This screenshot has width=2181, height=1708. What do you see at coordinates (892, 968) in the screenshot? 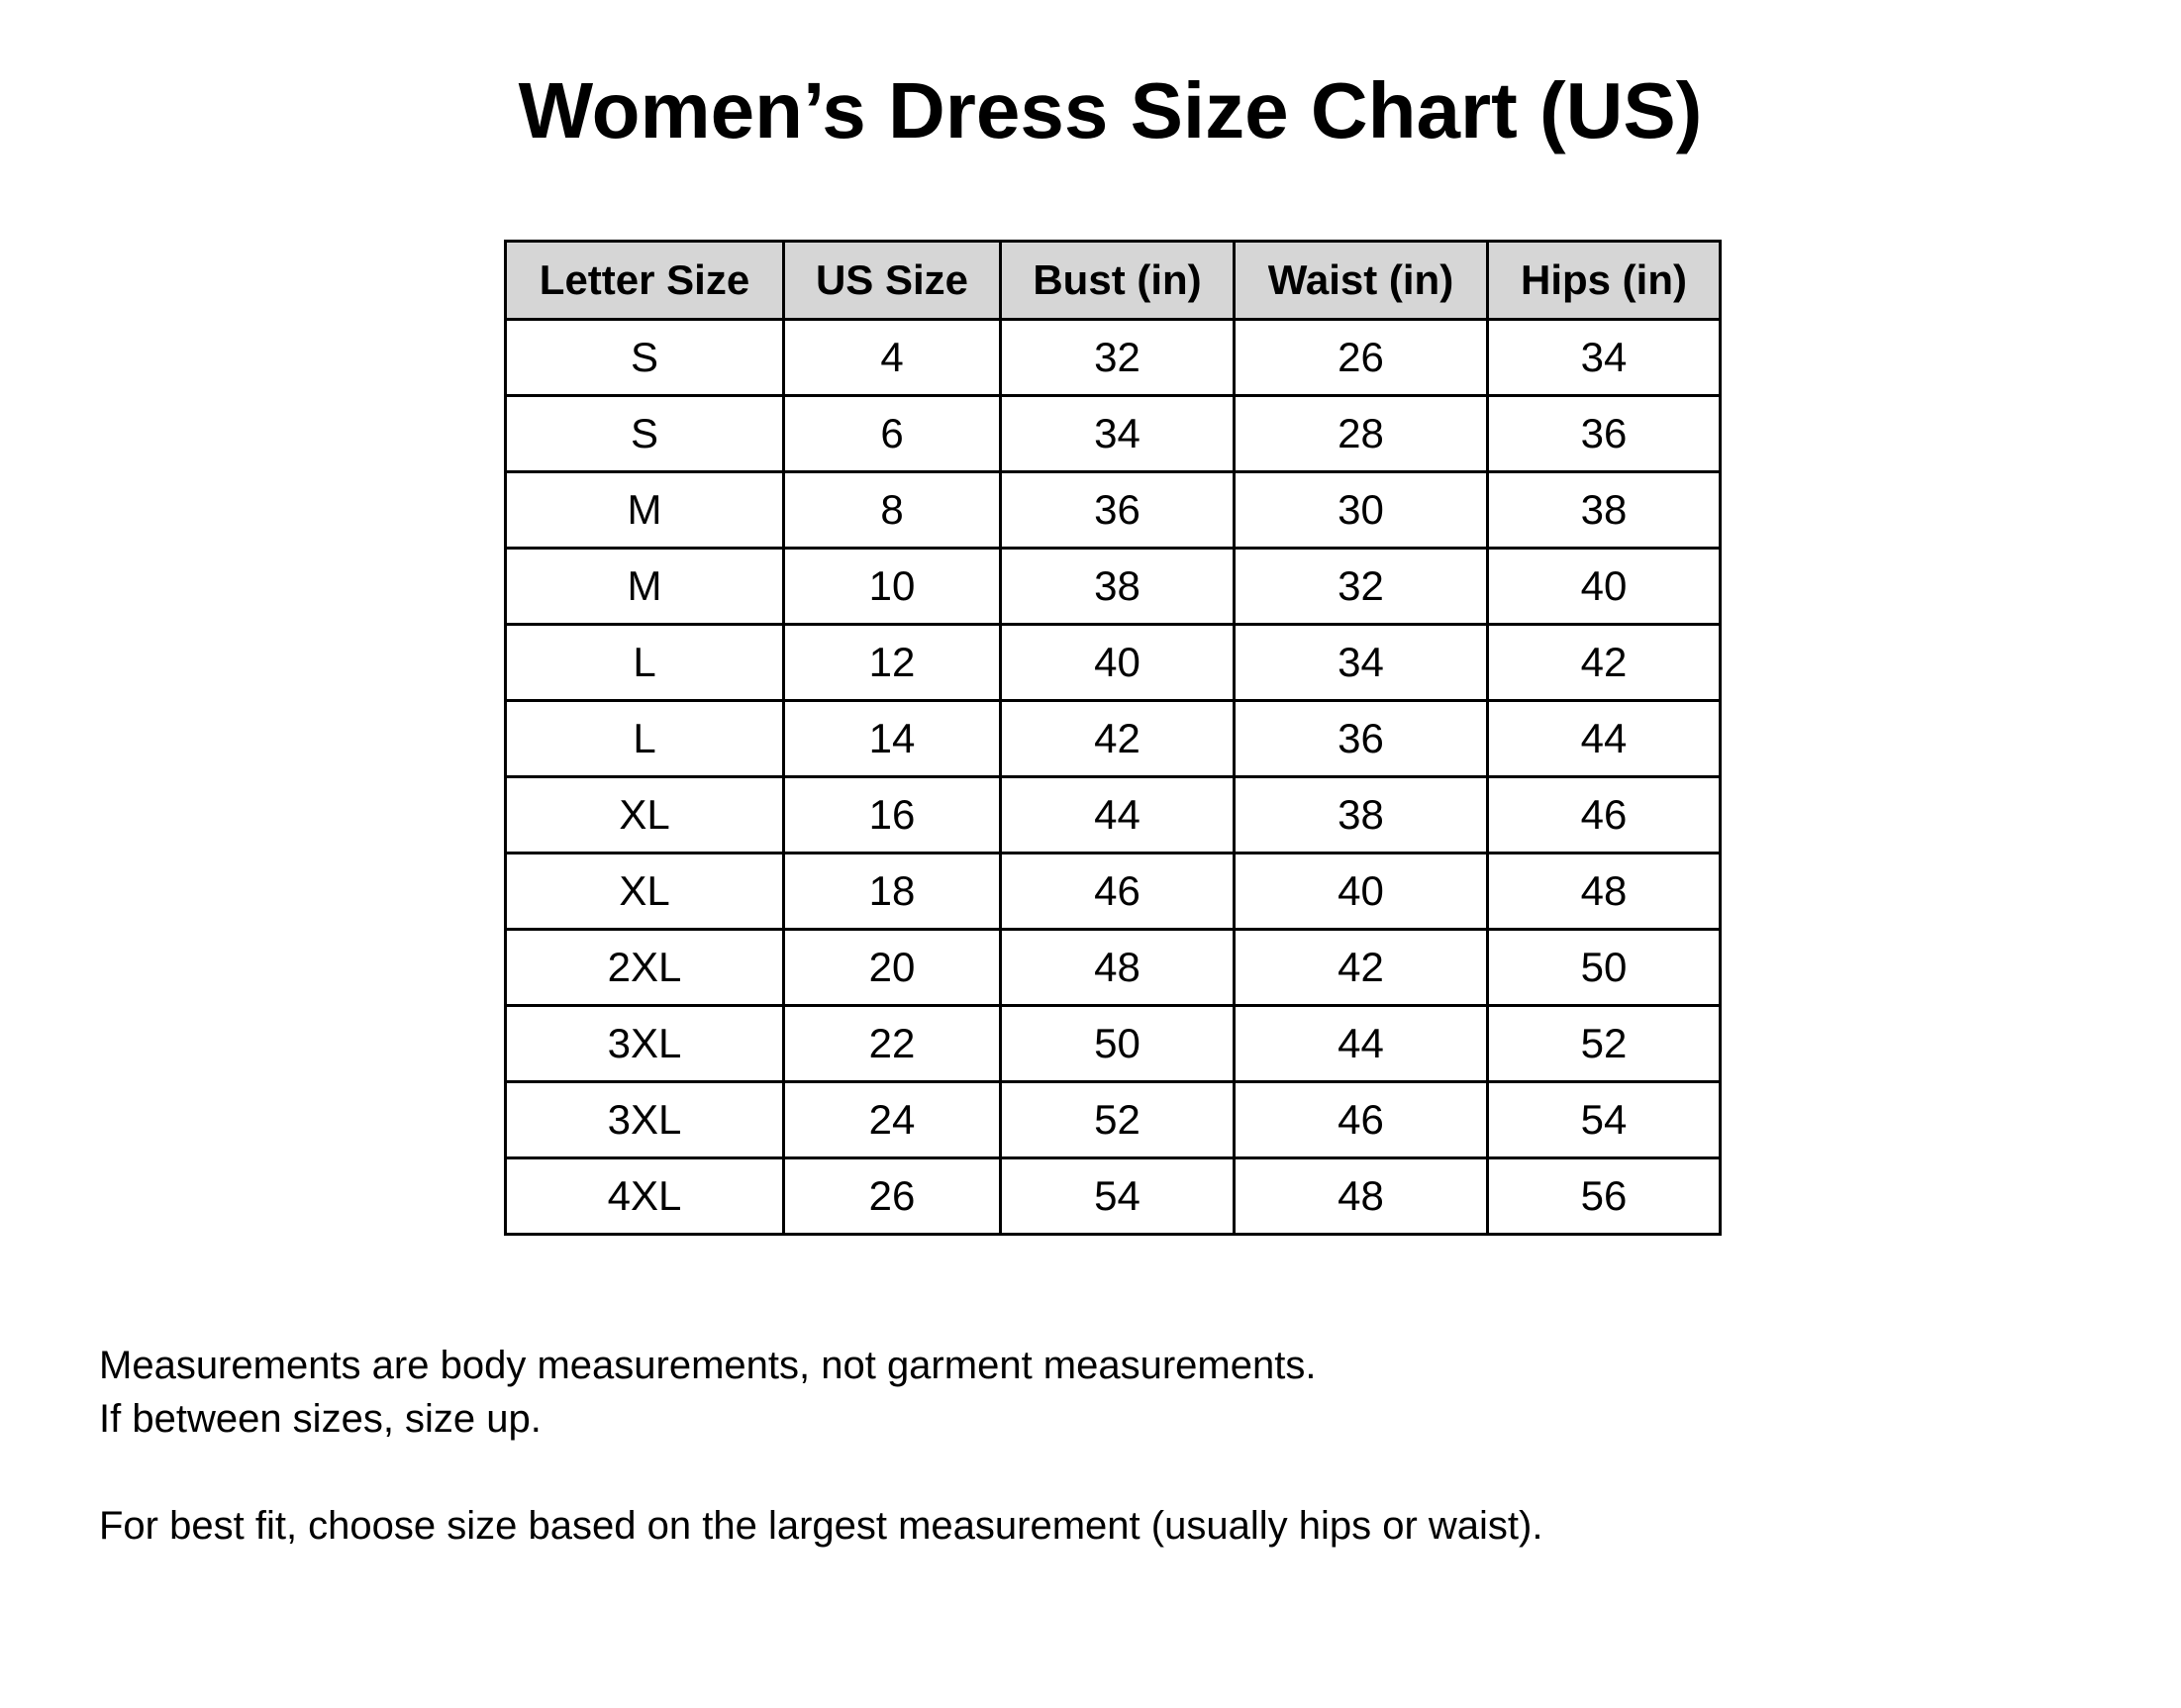
I see `cell-us-size: 20` at bounding box center [892, 968].